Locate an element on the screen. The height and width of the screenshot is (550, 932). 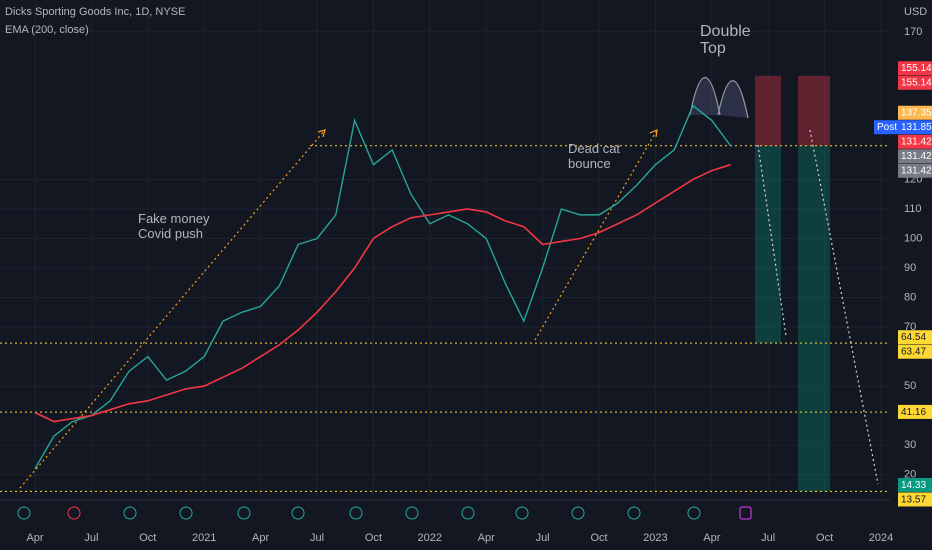
price-label: 13.57 is located at coordinates (913, 499).